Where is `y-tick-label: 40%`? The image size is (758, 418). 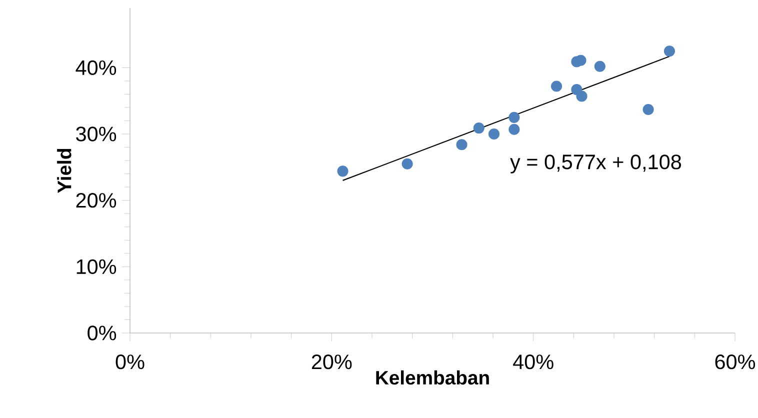 y-tick-label: 40% is located at coordinates (96, 68).